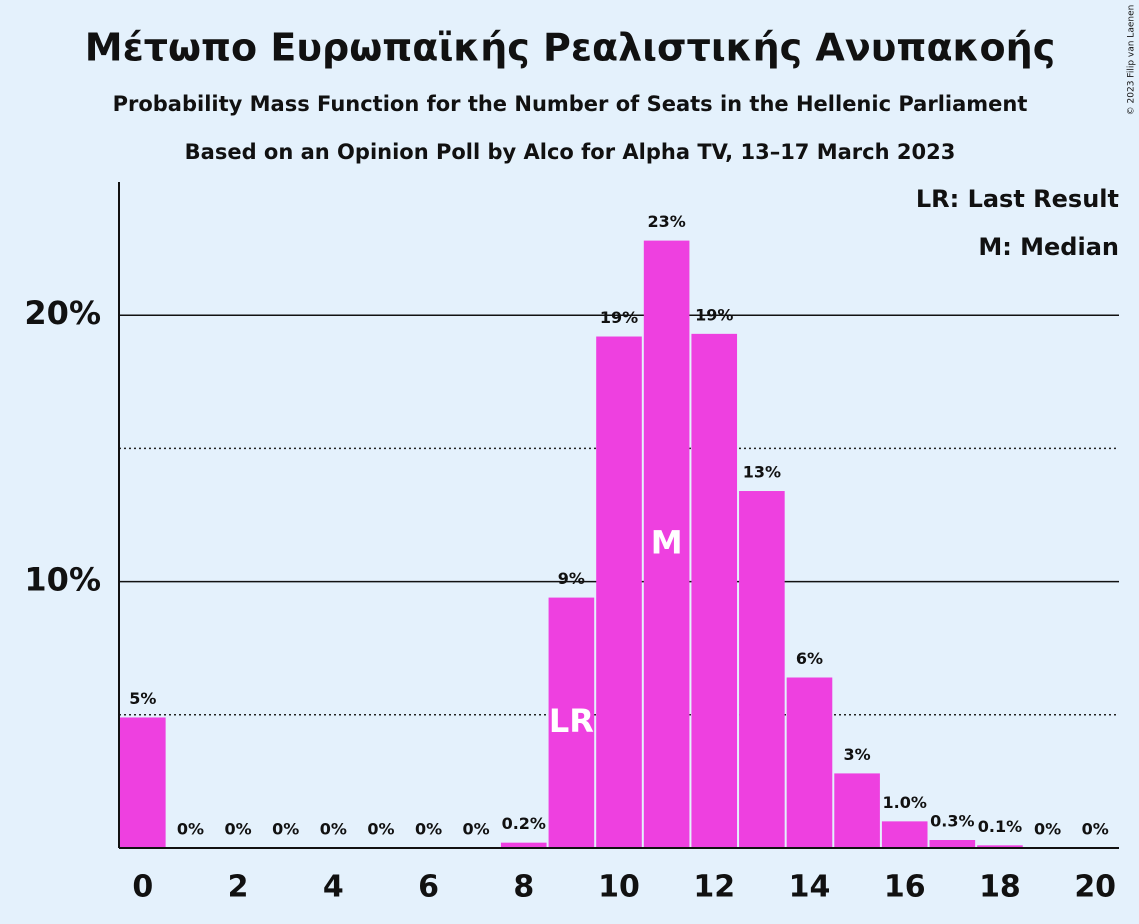 This screenshot has height=924, width=1139. I want to click on value-label: 23%, so click(666, 221).